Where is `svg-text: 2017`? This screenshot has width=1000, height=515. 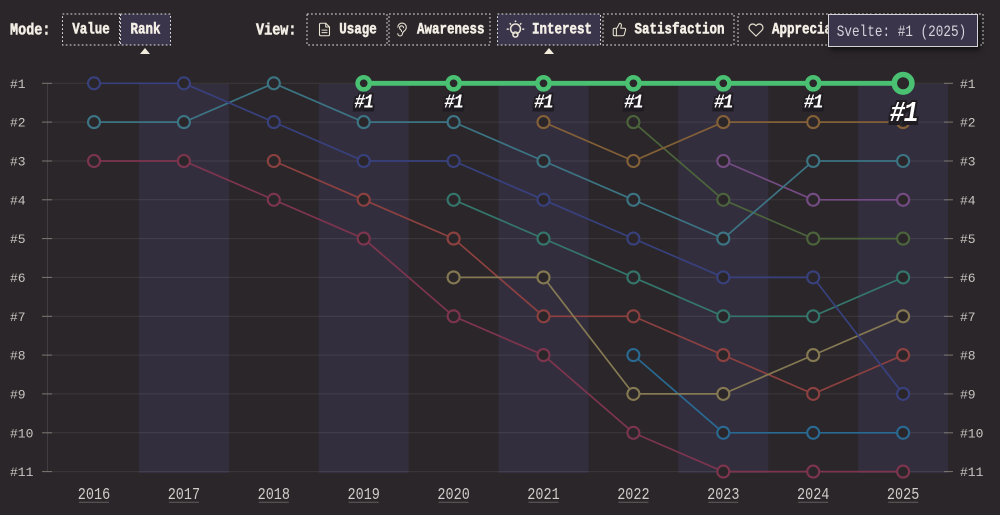
svg-text: 2017 is located at coordinates (184, 495).